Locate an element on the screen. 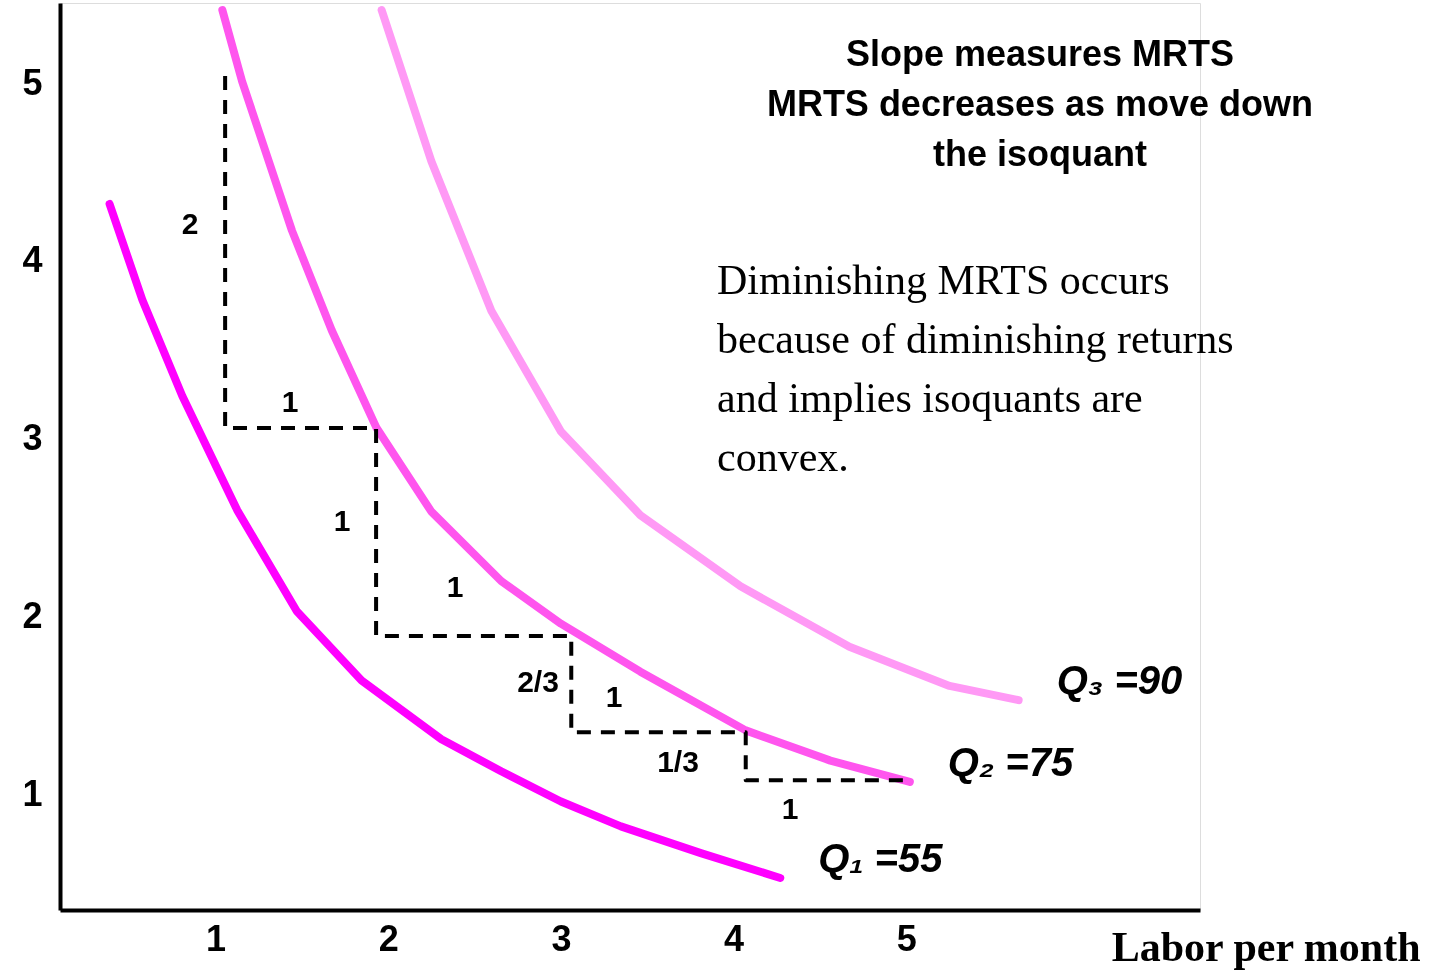 The image size is (1437, 970). y-tick-label: 3 is located at coordinates (32, 438).